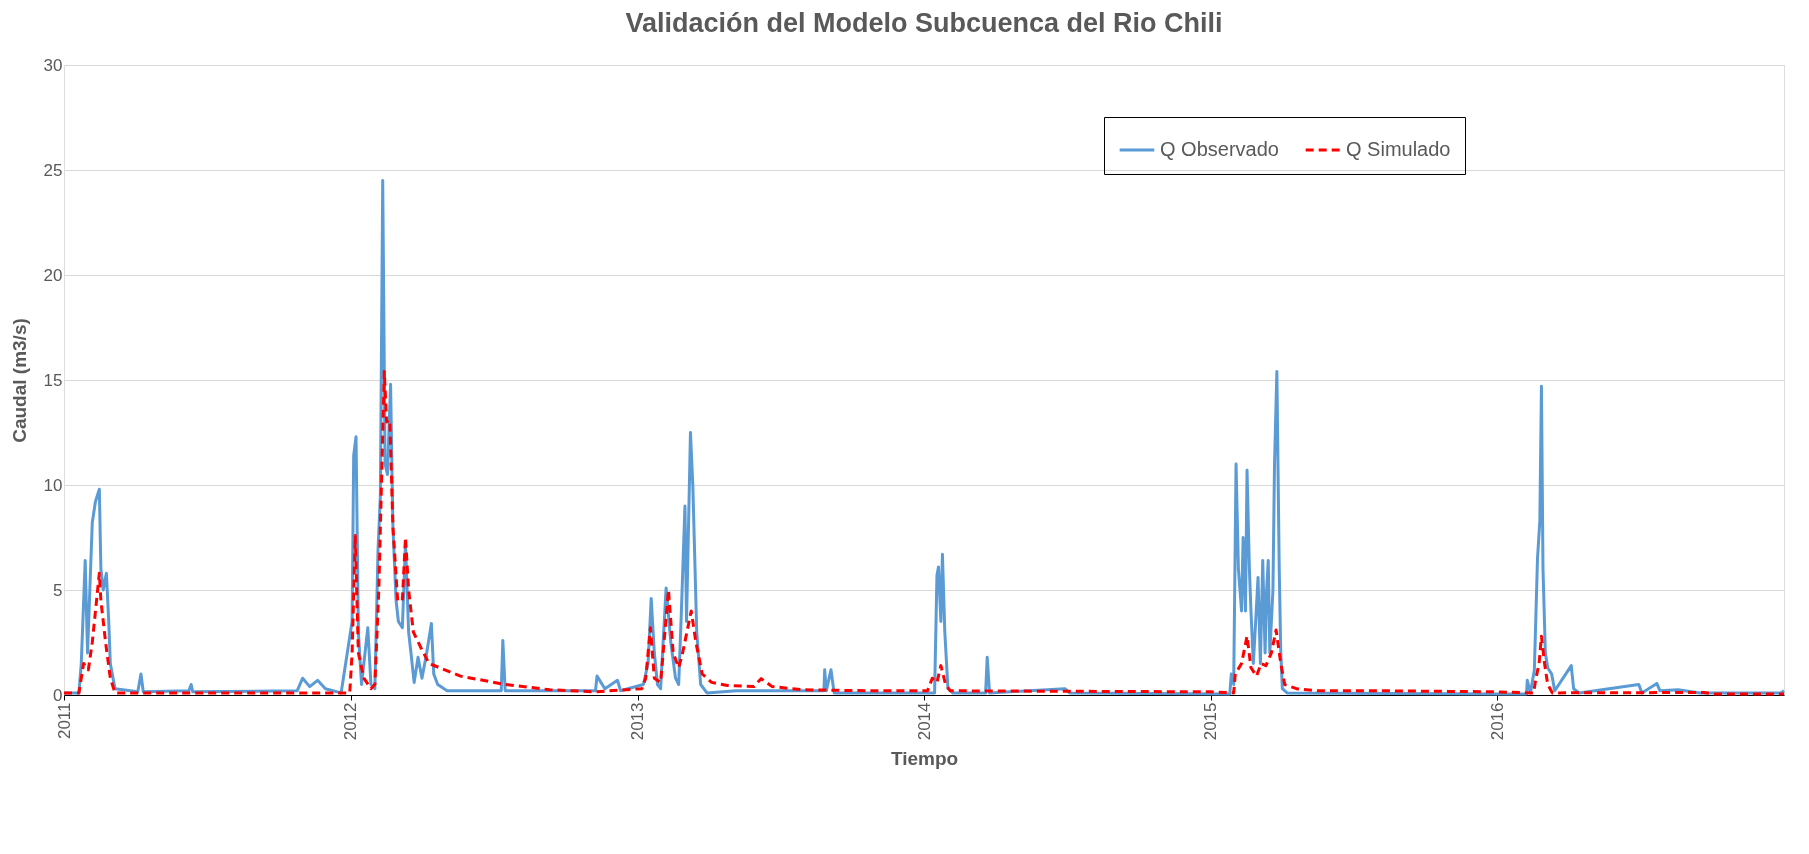  Describe the element at coordinates (53, 485) in the screenshot. I see `y-tick-label: 10` at that location.